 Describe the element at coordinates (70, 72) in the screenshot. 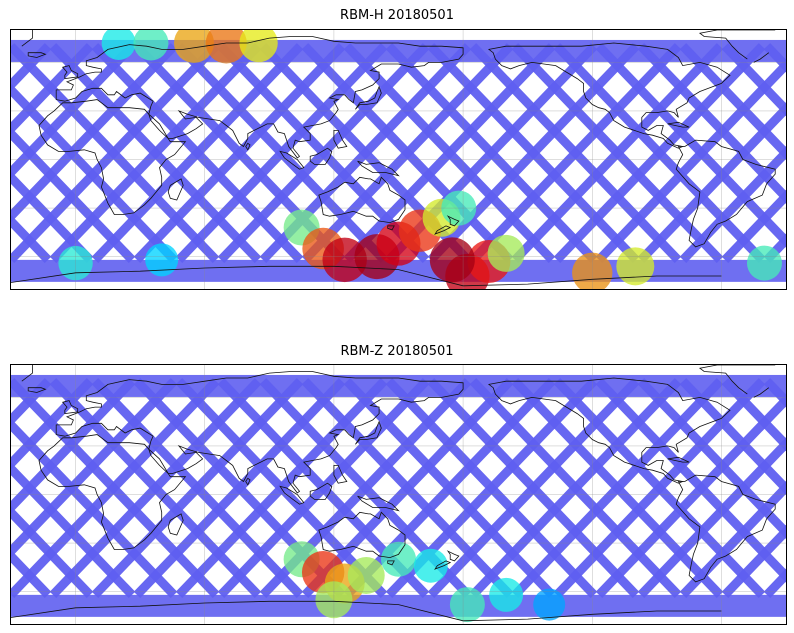

I see `coastline-uk` at that location.